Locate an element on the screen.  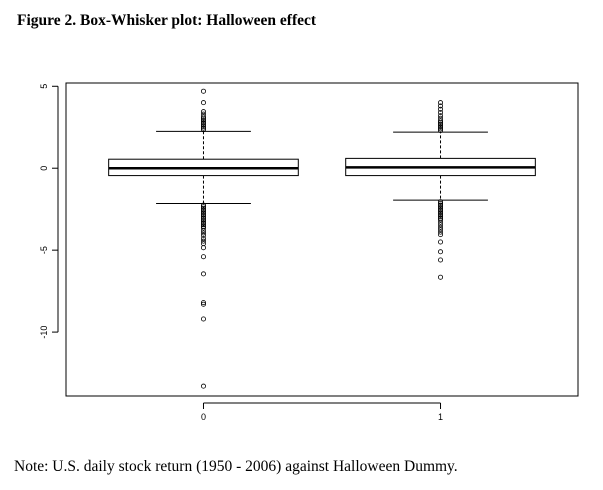
x-tick-label: 0 is located at coordinates (203, 417).